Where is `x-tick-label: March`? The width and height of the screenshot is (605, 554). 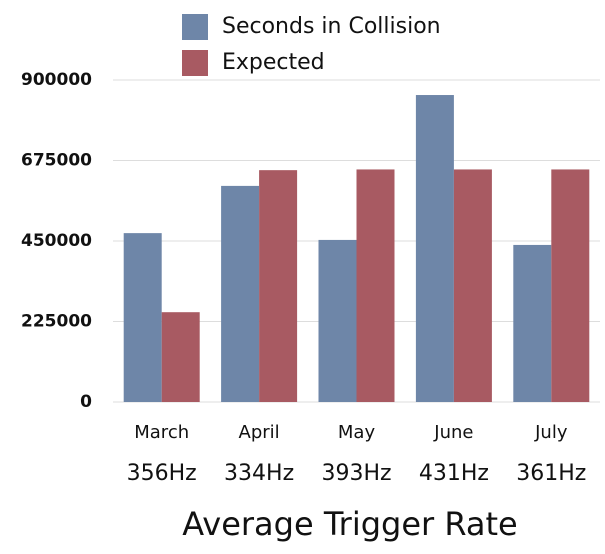
x-tick-label: March is located at coordinates (161, 432).